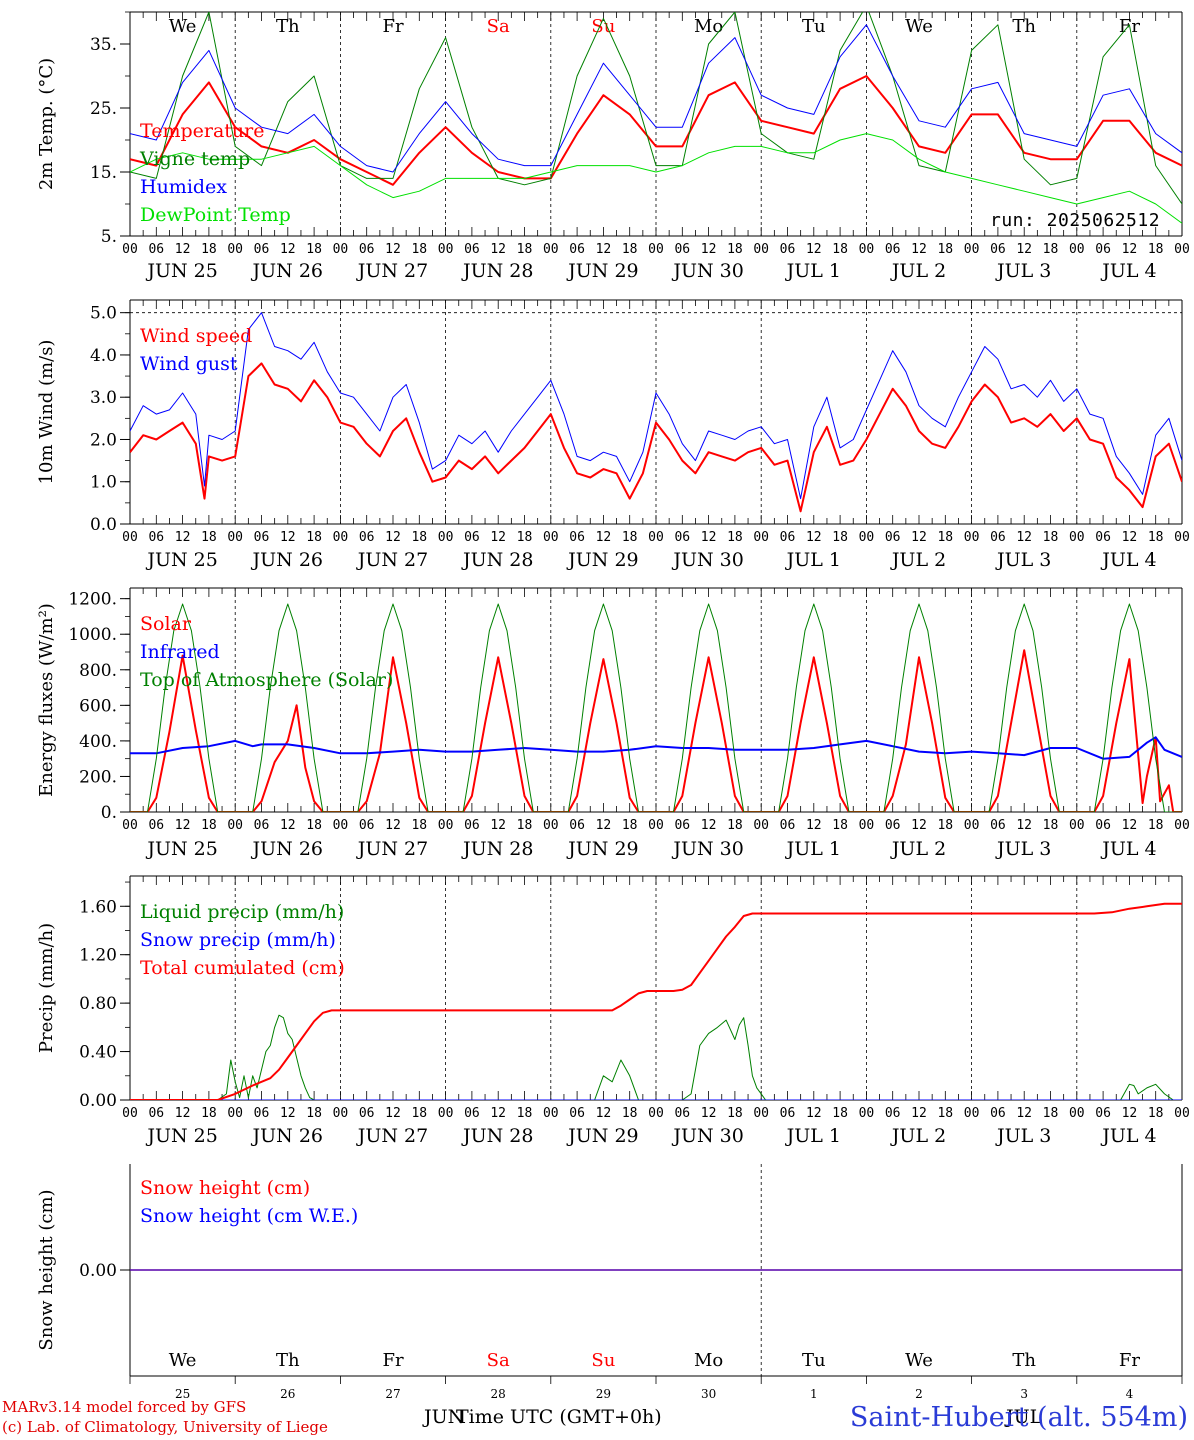  What do you see at coordinates (656, 406) in the screenshot?
I see `series-wind-gust` at bounding box center [656, 406].